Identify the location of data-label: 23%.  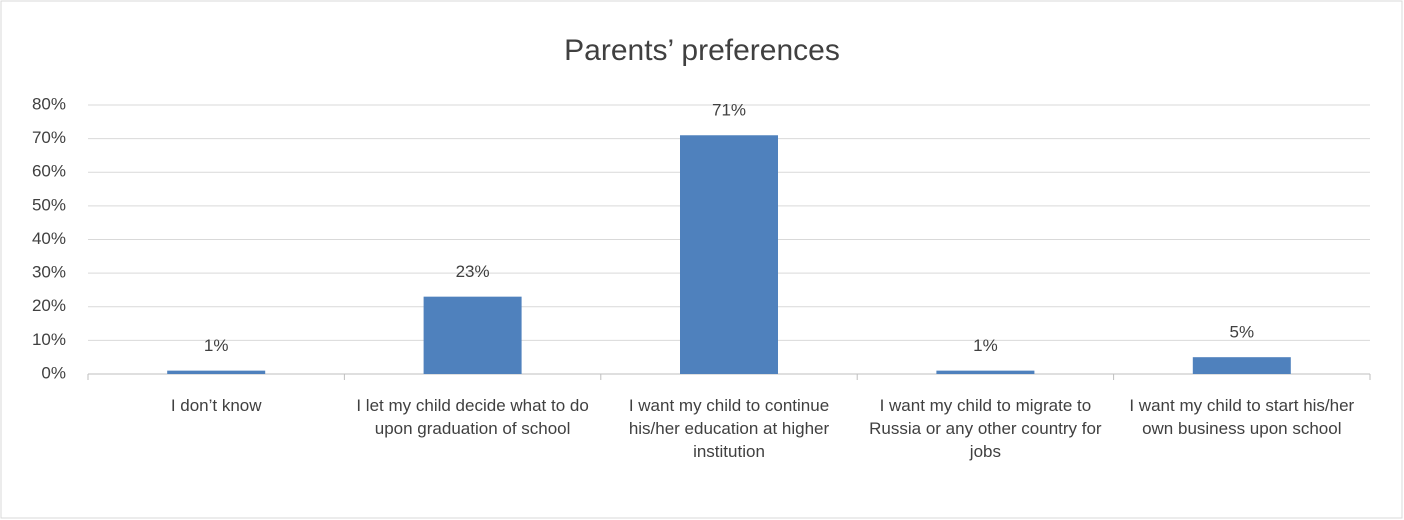
(473, 271).